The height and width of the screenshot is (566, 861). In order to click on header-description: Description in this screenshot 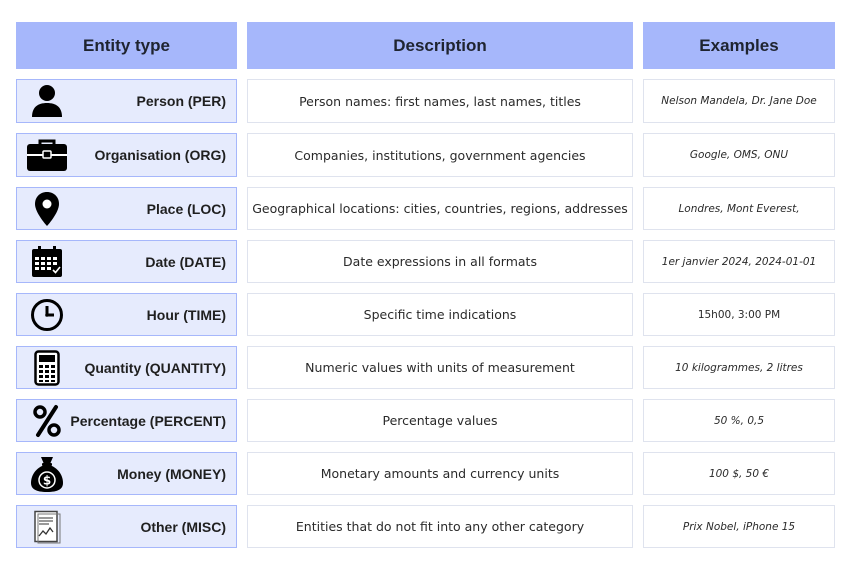, I will do `click(440, 45)`.